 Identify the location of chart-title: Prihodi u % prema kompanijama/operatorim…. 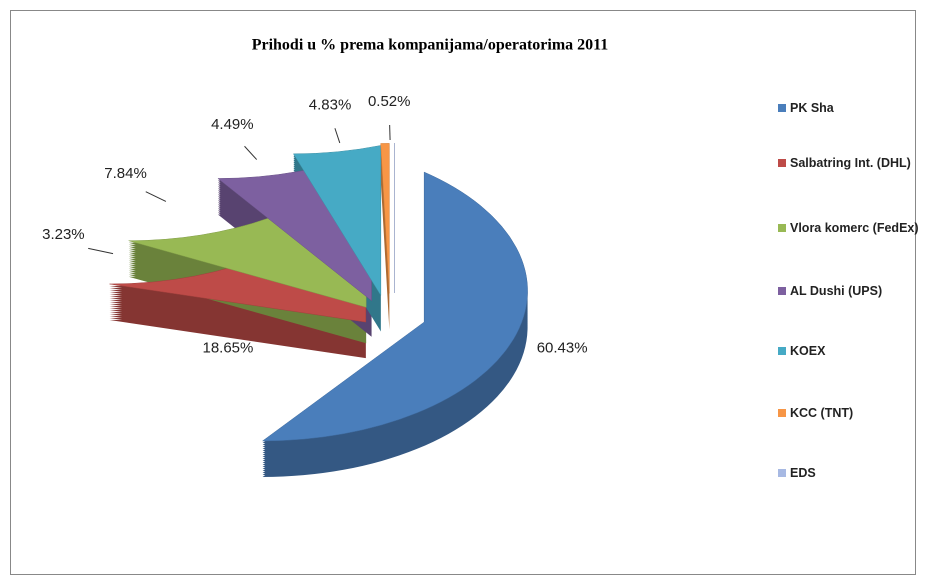
(430, 45).